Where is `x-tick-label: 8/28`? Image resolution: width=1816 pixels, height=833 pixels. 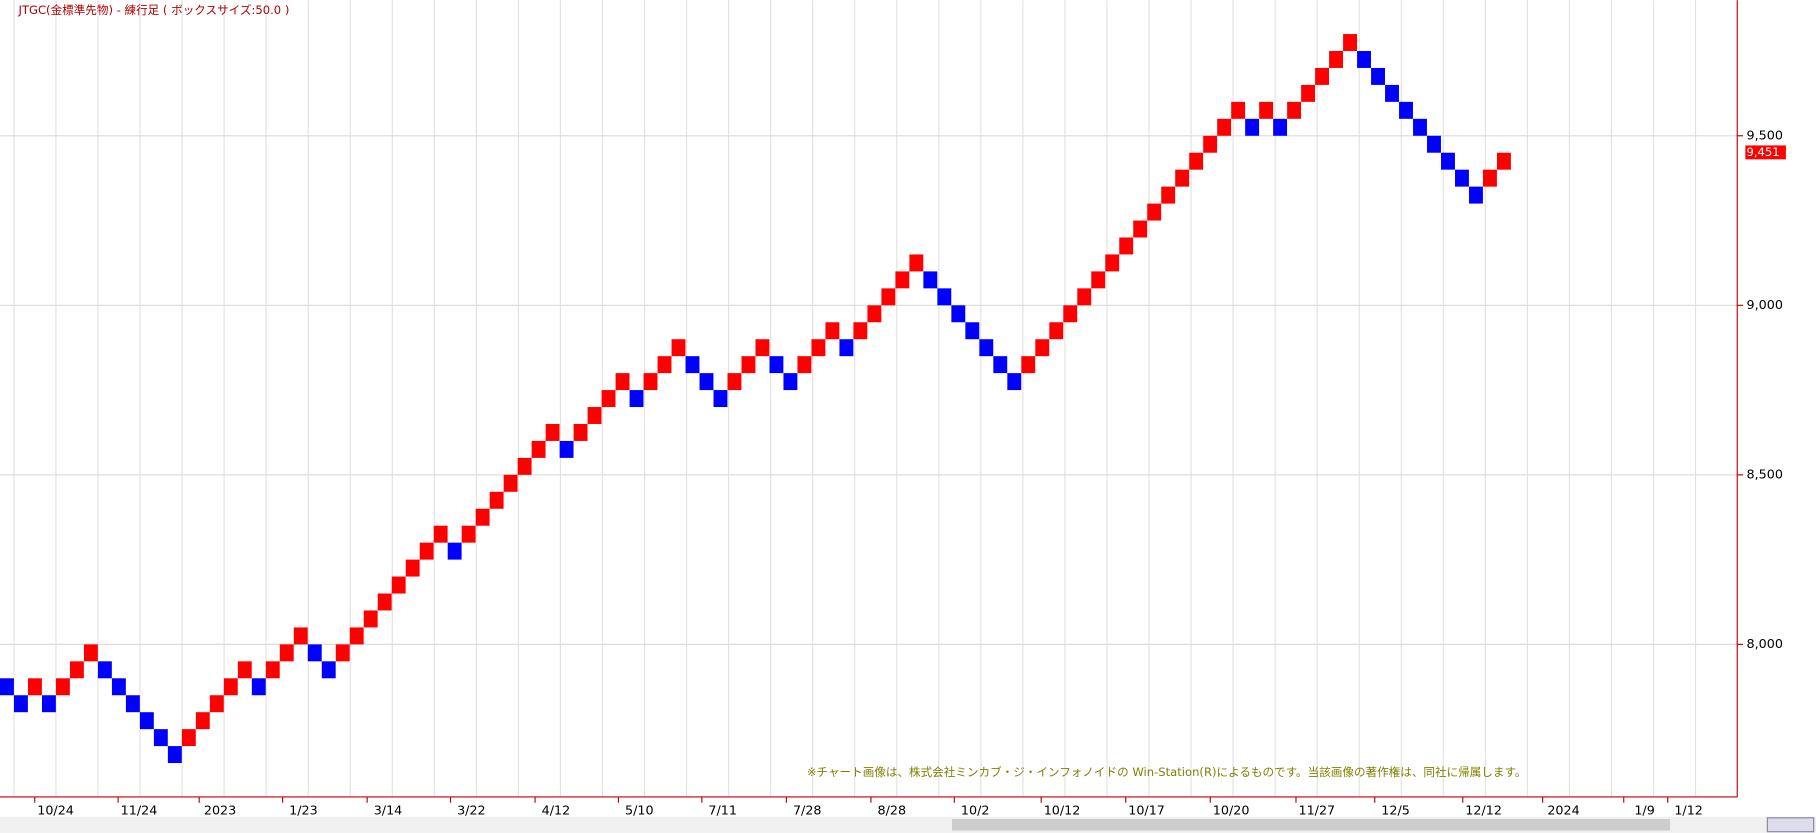
x-tick-label: 8/28 is located at coordinates (892, 810).